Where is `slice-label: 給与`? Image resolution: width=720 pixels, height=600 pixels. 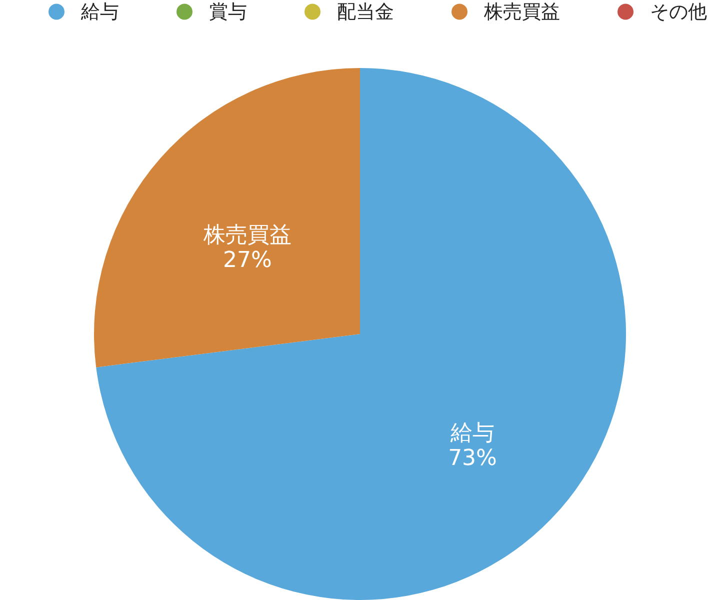 slice-label: 給与 is located at coordinates (472, 433).